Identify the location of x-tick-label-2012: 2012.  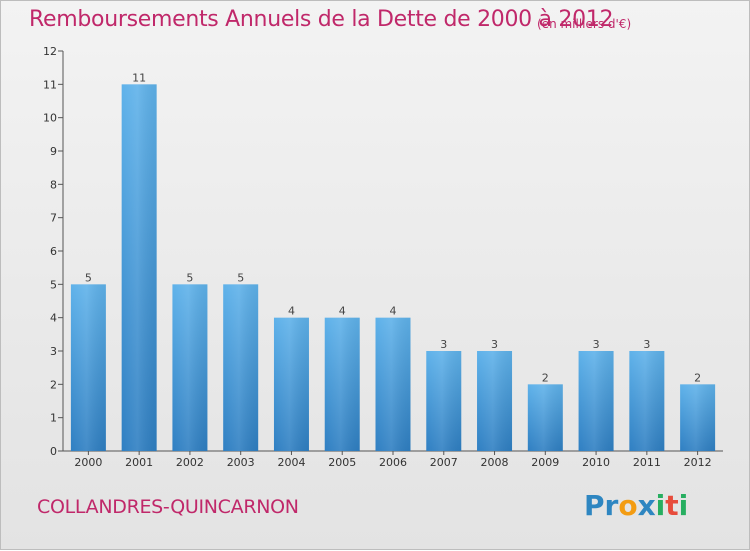
(698, 462).